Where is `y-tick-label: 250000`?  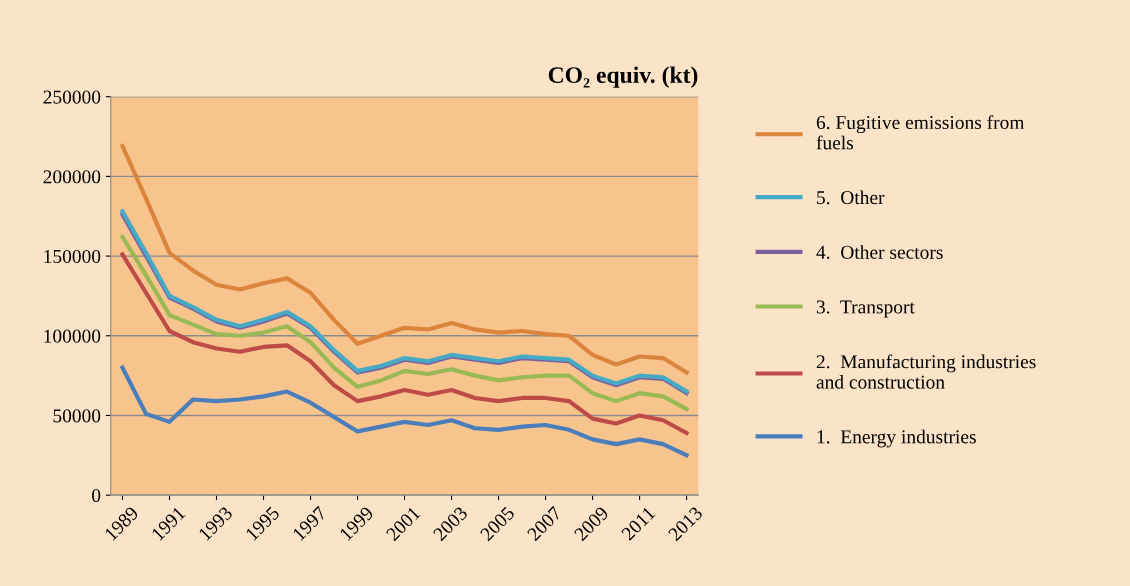
y-tick-label: 250000 is located at coordinates (72, 97).